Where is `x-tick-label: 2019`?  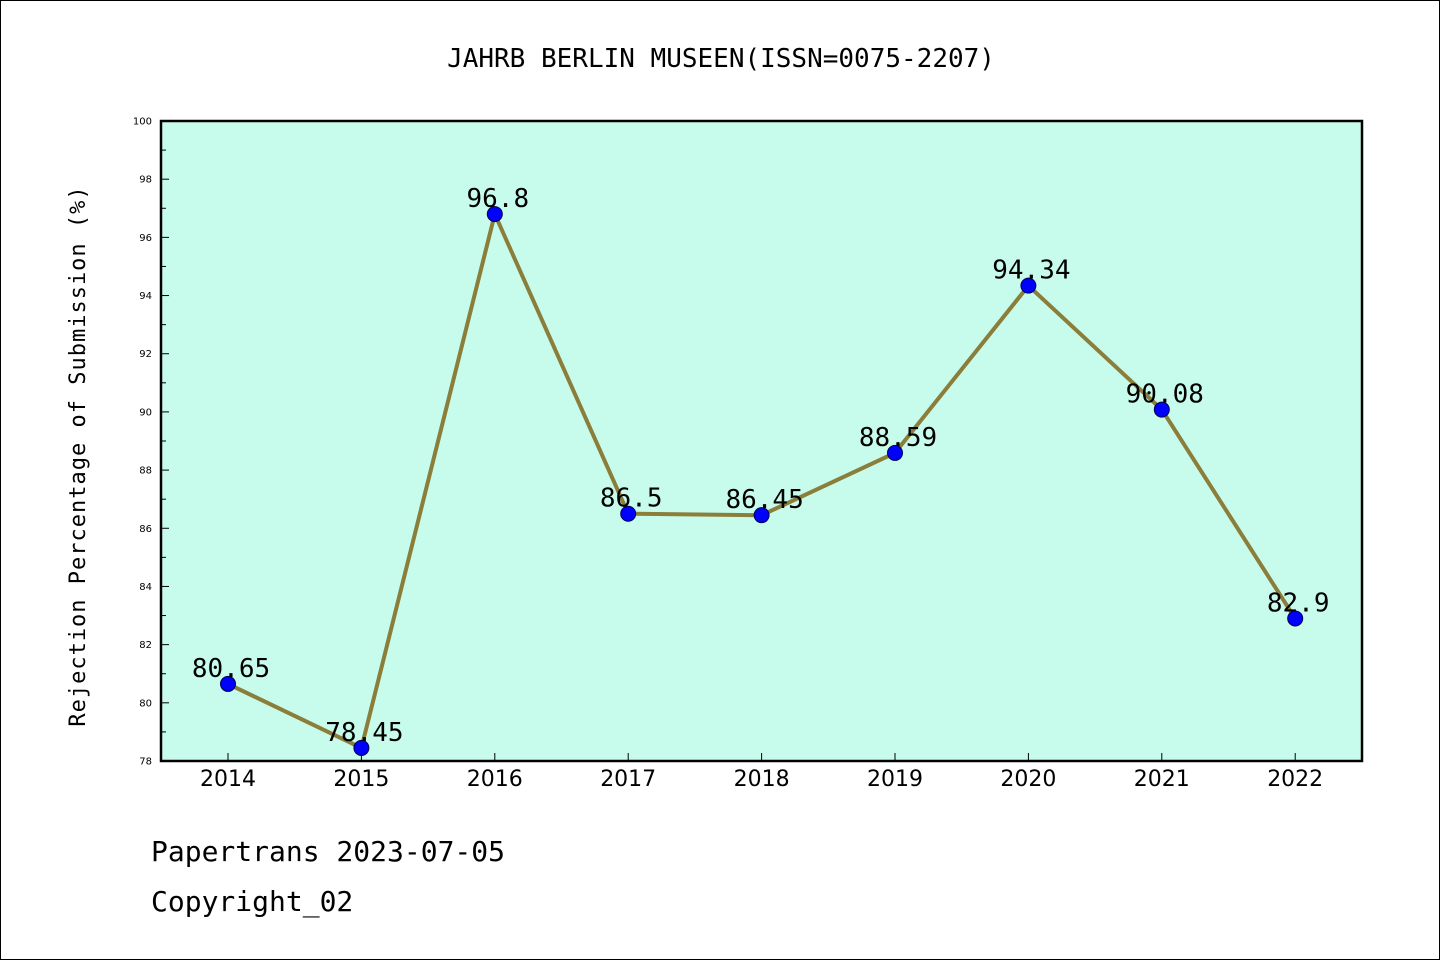 x-tick-label: 2019 is located at coordinates (895, 779).